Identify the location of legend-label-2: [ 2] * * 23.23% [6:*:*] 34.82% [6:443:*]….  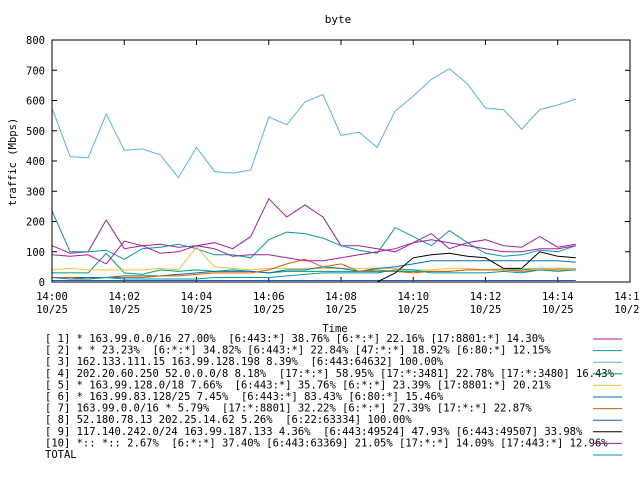
(298, 351).